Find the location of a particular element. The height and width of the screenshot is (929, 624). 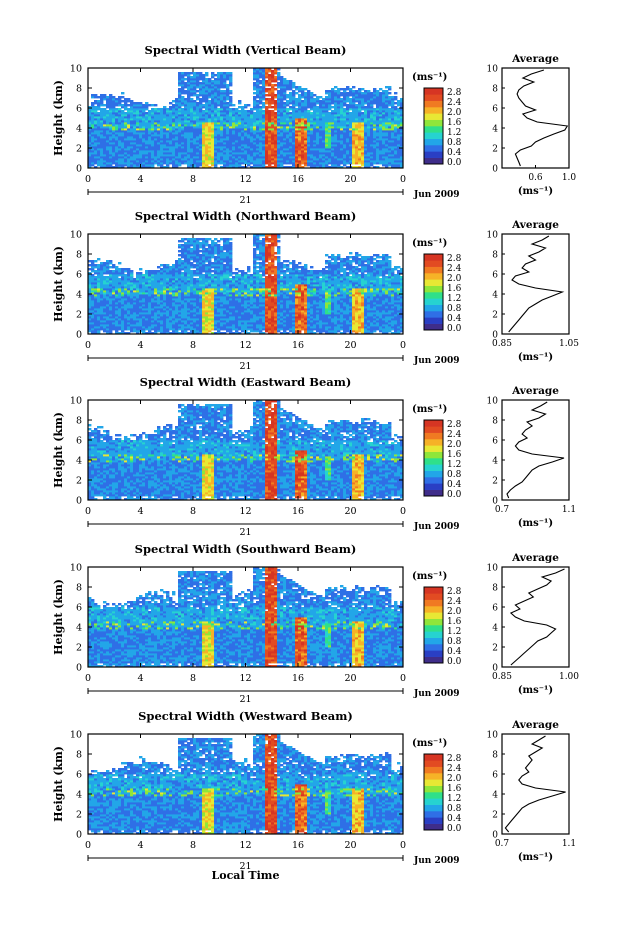

y-tick-label: 2 is located at coordinates (79, 149).